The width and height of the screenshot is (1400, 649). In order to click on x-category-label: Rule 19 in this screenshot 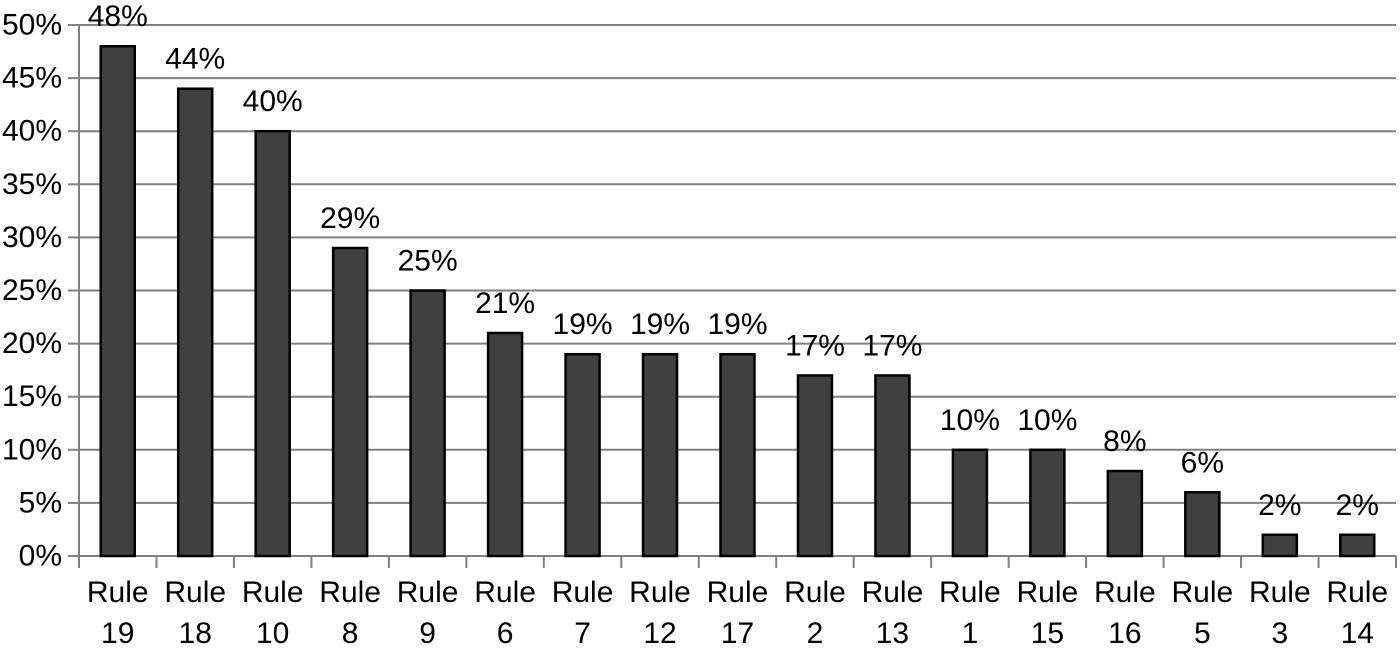, I will do `click(118, 612)`.